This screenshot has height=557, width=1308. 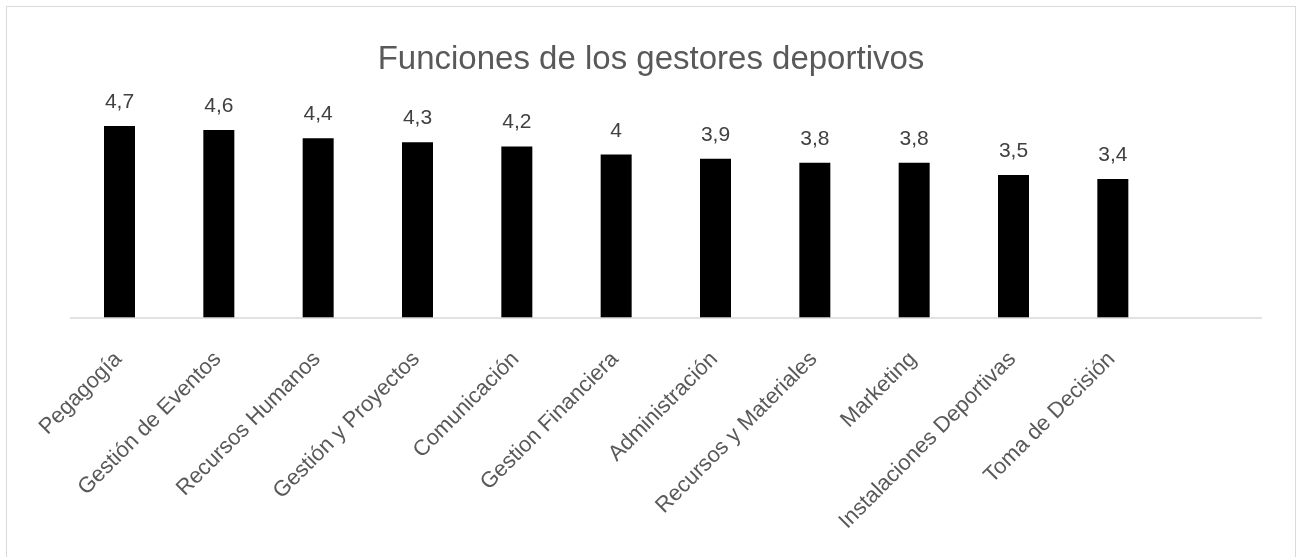 I want to click on data-label: 4,7, so click(x=119, y=100).